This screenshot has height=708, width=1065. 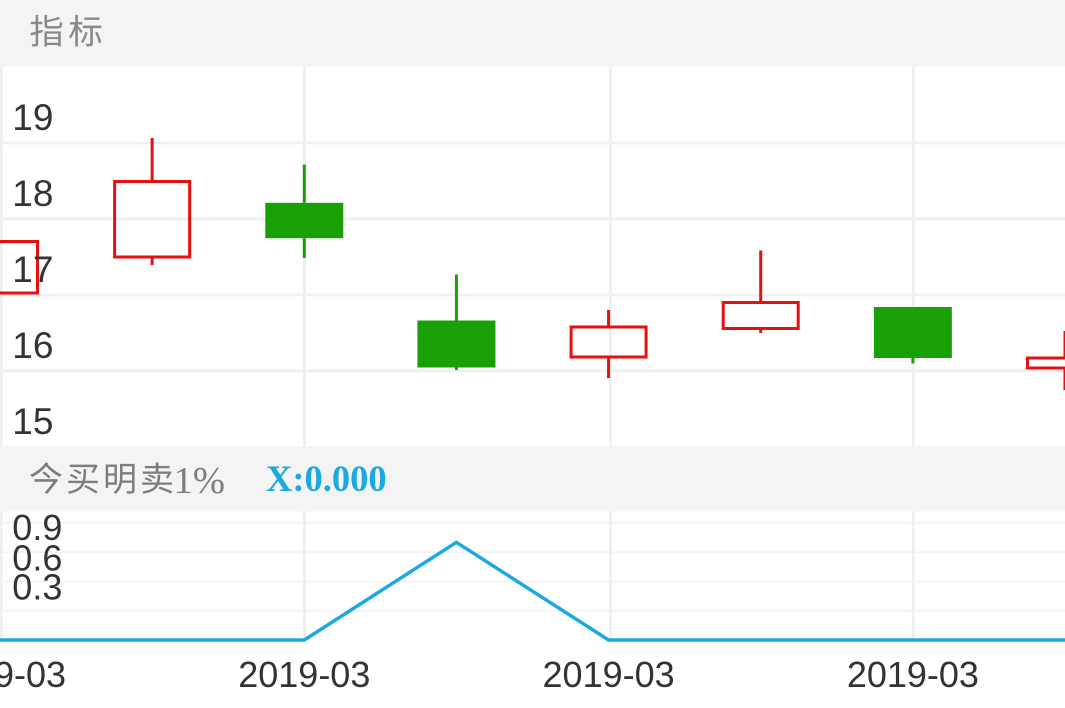 I want to click on svg-text: 0.3, so click(x=37, y=586).